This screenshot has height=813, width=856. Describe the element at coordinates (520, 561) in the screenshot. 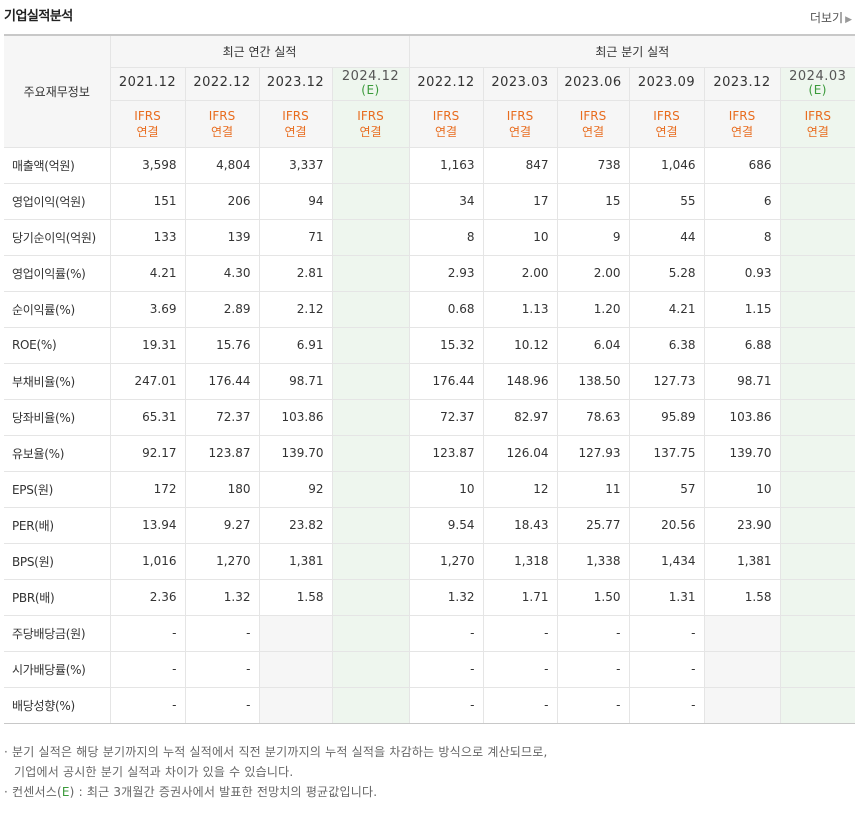

I see `table-cell: 1,318` at that location.